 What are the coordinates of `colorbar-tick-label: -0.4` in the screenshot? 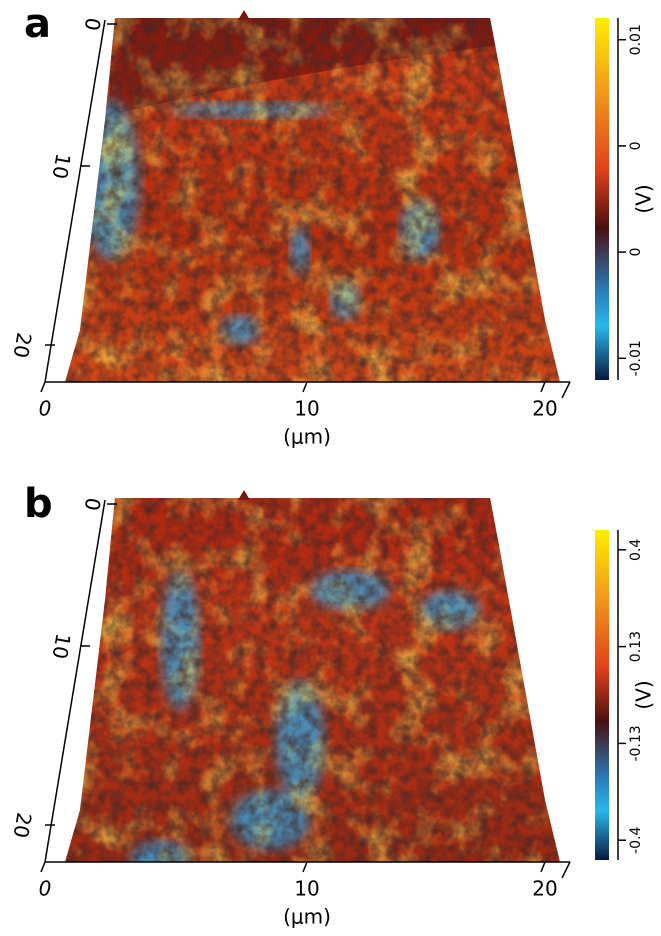 It's located at (636, 839).